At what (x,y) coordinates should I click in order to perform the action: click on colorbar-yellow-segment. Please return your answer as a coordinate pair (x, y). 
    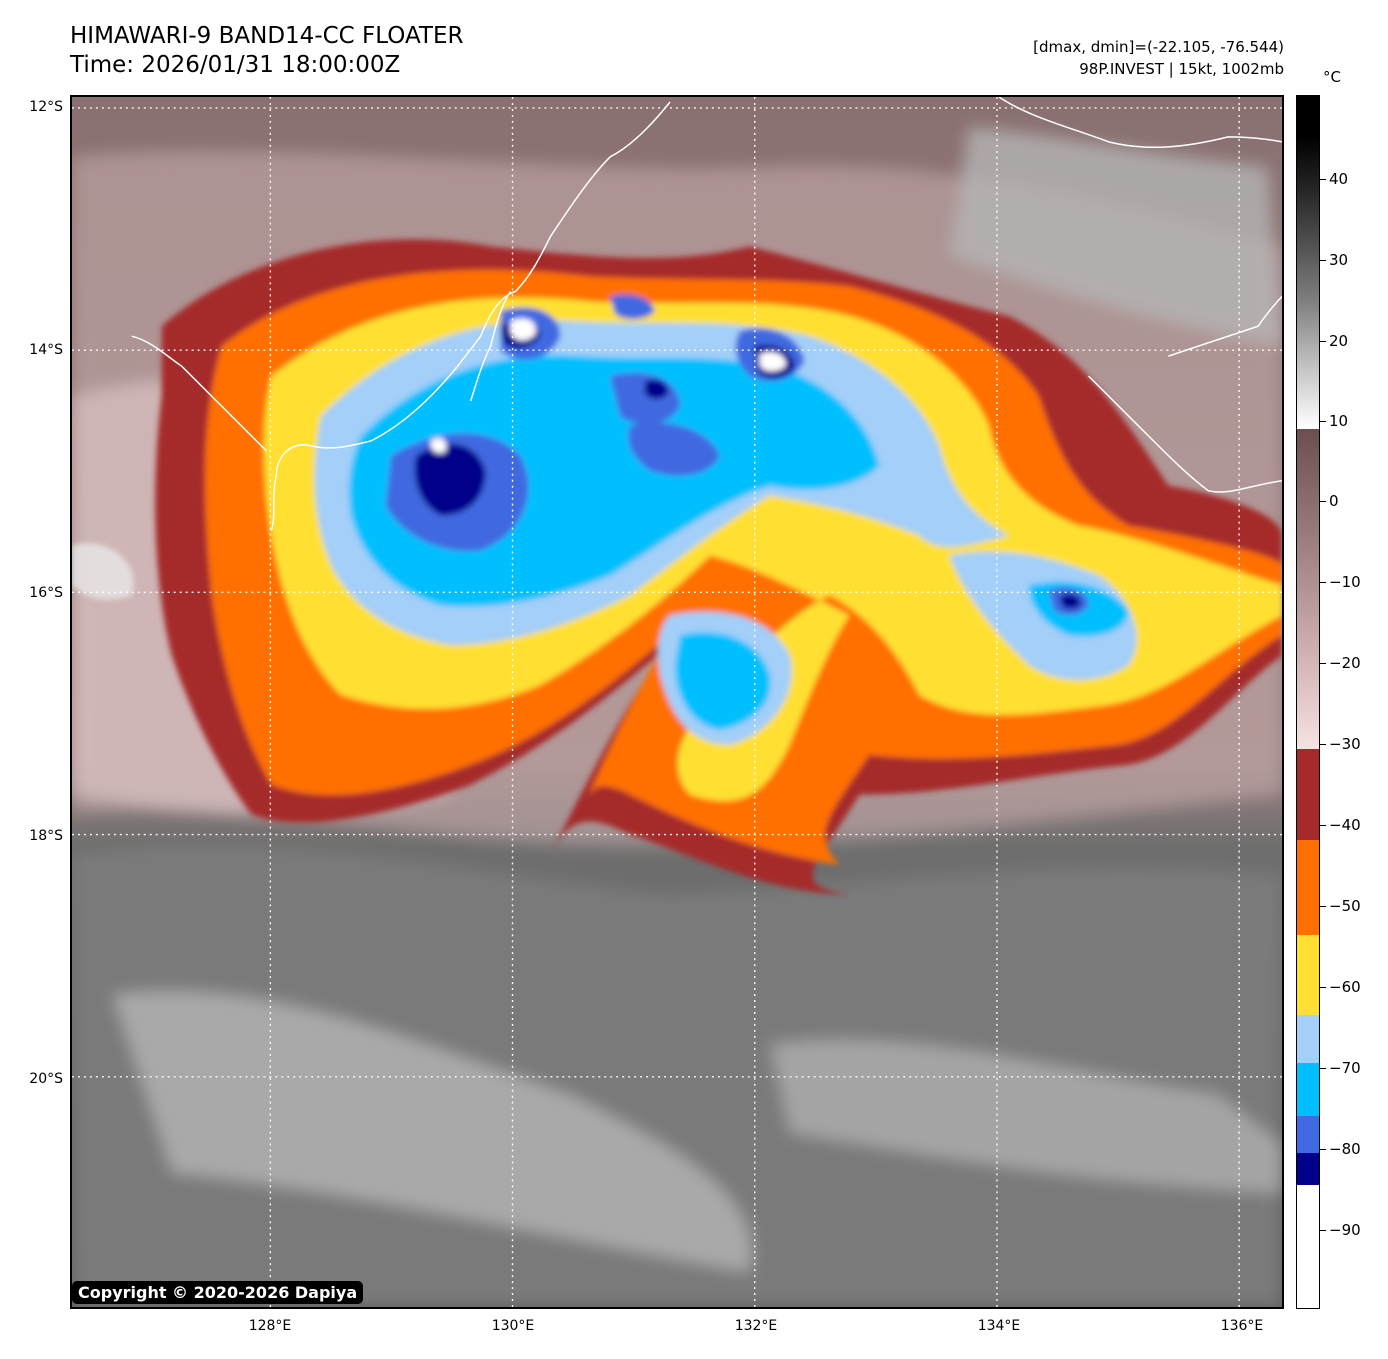
    Looking at the image, I should click on (1308, 975).